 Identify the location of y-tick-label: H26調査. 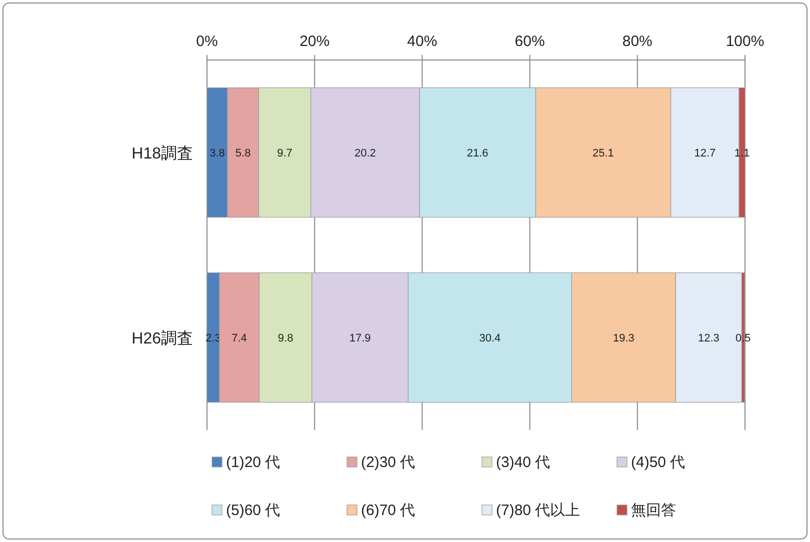
(162, 339).